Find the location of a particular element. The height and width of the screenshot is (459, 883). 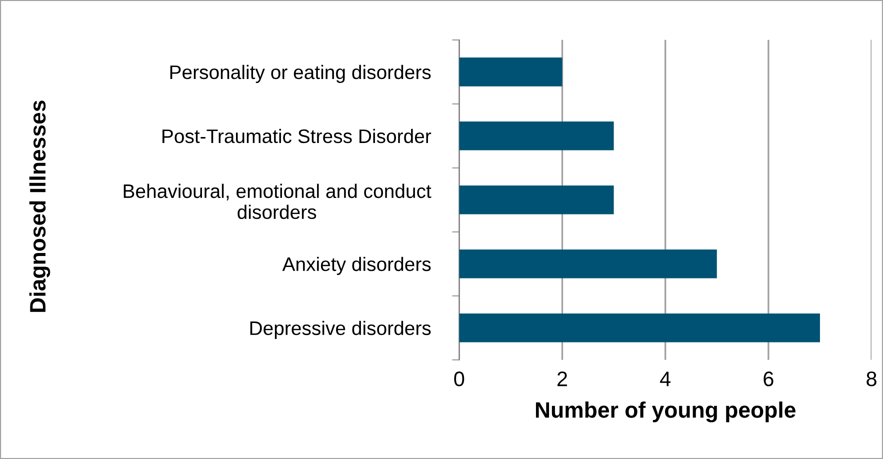

x-tick-label: 8 is located at coordinates (871, 379).